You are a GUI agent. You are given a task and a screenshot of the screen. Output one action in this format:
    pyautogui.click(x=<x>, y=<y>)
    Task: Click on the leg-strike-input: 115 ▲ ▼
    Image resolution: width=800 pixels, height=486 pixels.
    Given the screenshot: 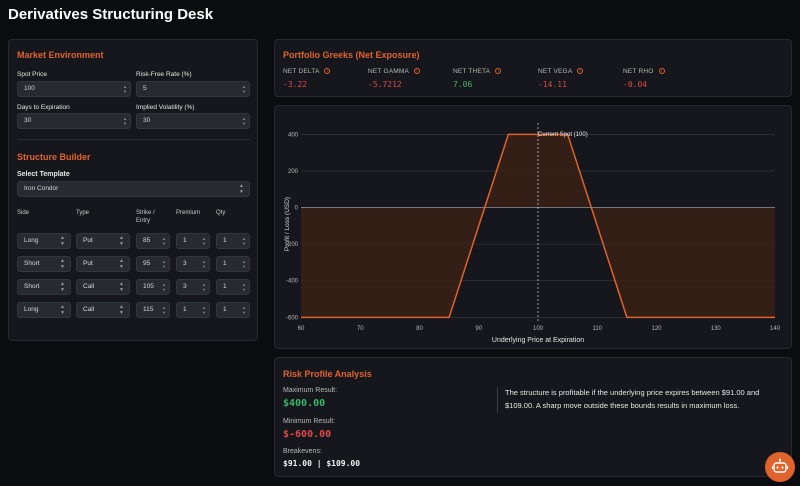 What is the action you would take?
    pyautogui.click(x=153, y=310)
    